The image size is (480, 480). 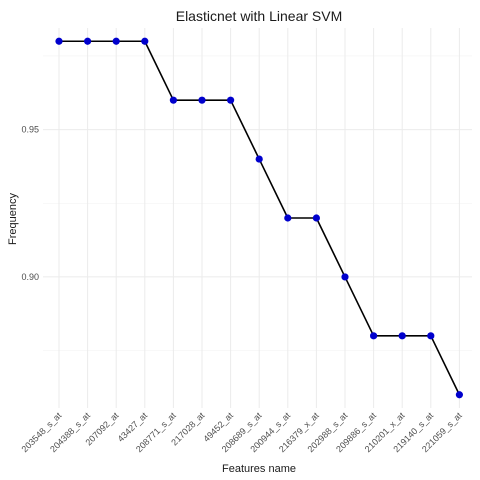 I want to click on y-tick-label: 0.90, so click(x=30, y=277).